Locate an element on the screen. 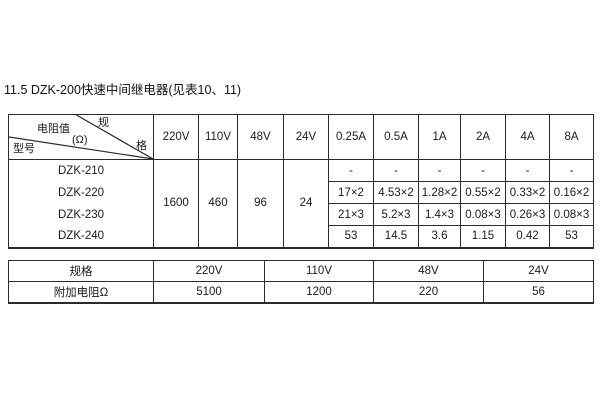 The width and height of the screenshot is (600, 400). value-cell: 17×2 is located at coordinates (351, 192).